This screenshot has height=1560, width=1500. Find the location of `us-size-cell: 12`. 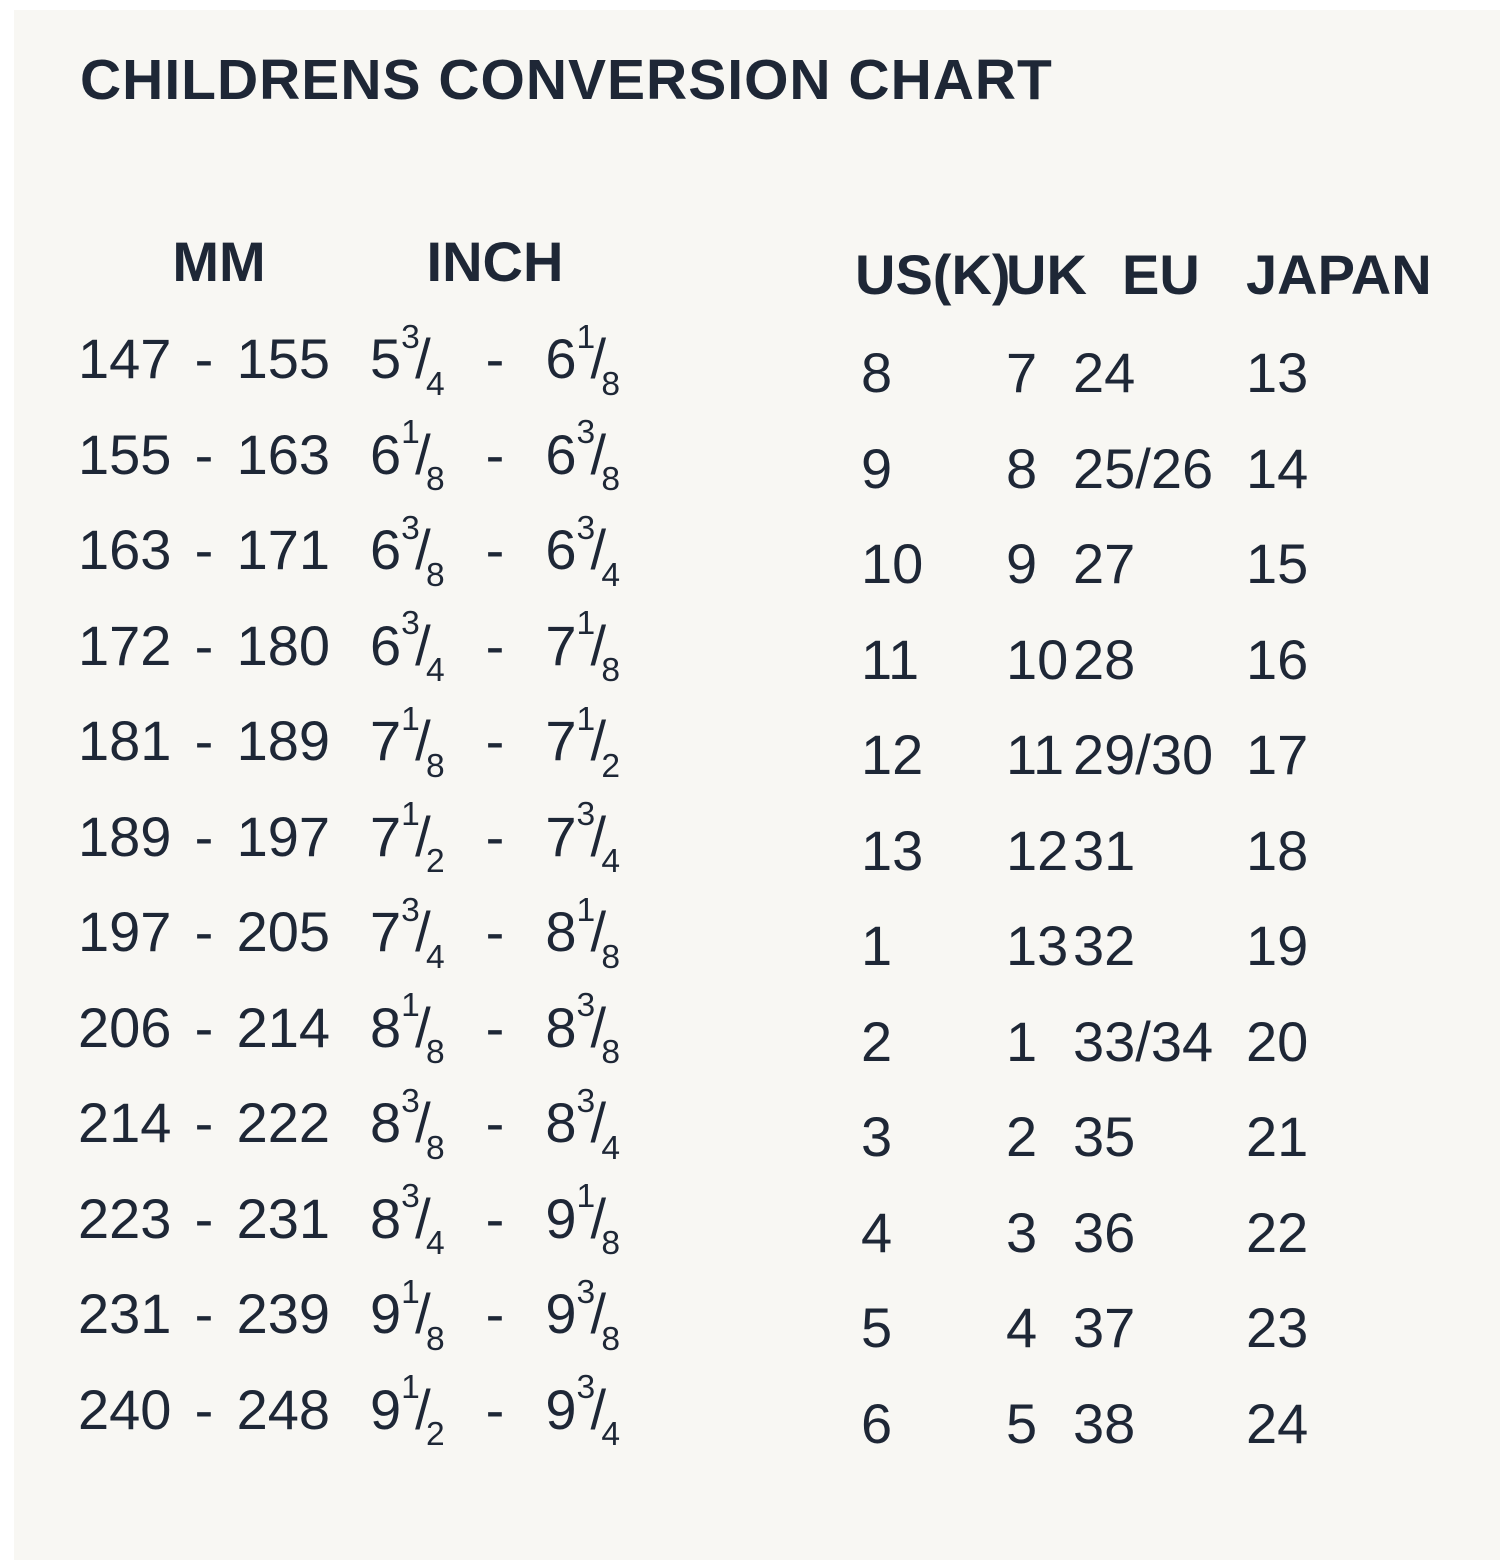

us-size-cell: 12 is located at coordinates (892, 754).